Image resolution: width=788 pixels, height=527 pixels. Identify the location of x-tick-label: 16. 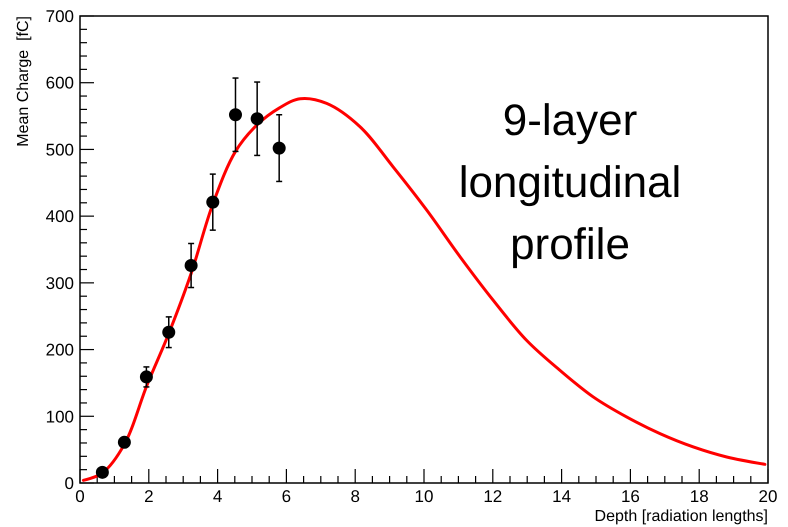
(630, 496).